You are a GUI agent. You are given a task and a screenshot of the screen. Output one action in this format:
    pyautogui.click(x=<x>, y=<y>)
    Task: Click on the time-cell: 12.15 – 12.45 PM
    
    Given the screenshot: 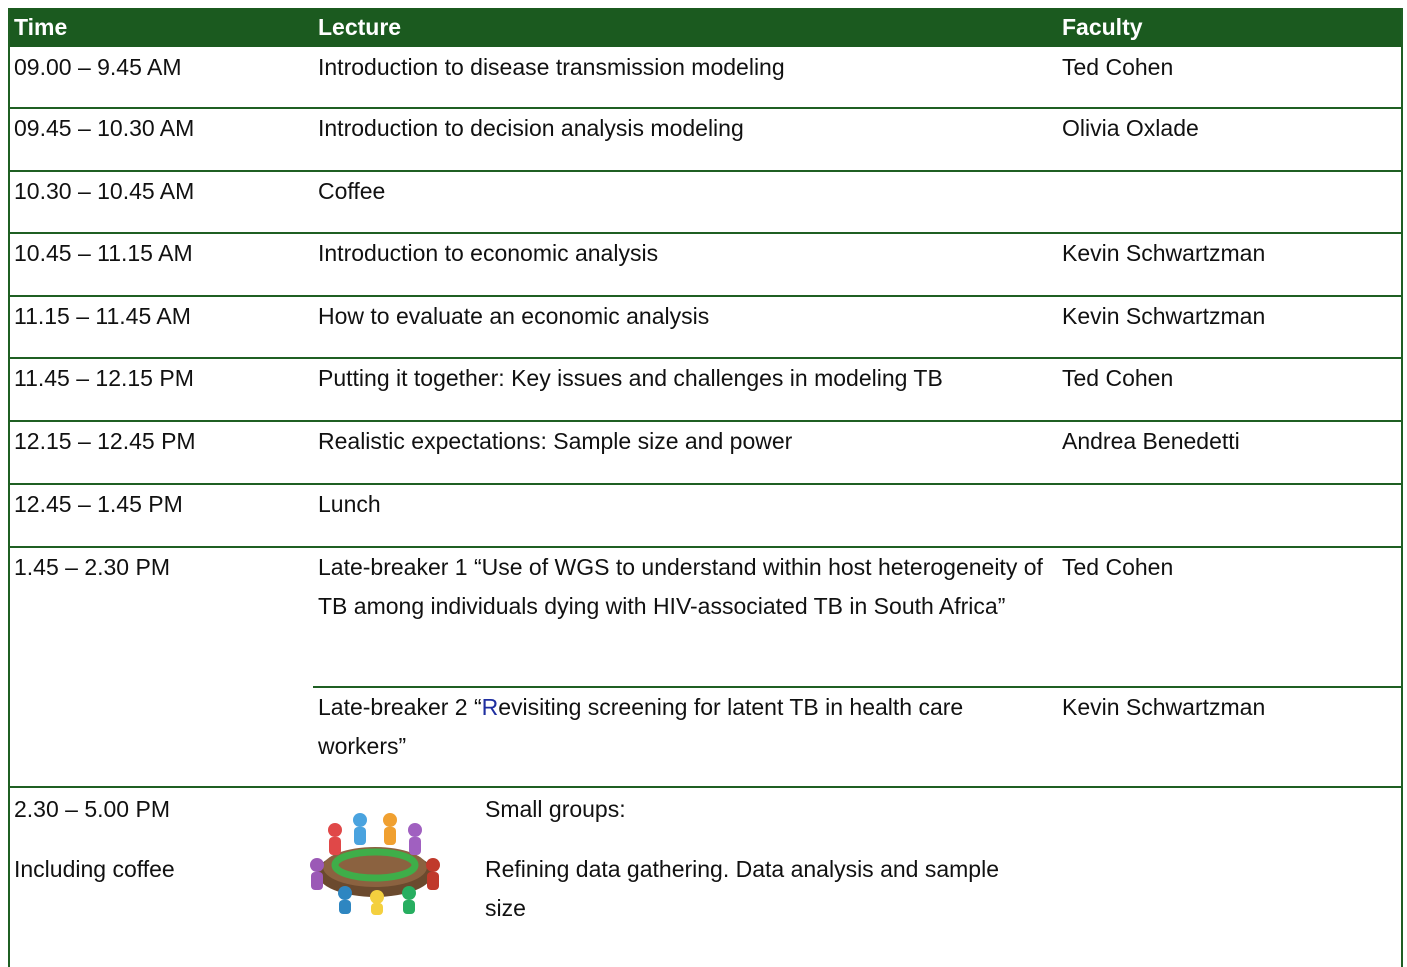 What is the action you would take?
    pyautogui.click(x=105, y=441)
    